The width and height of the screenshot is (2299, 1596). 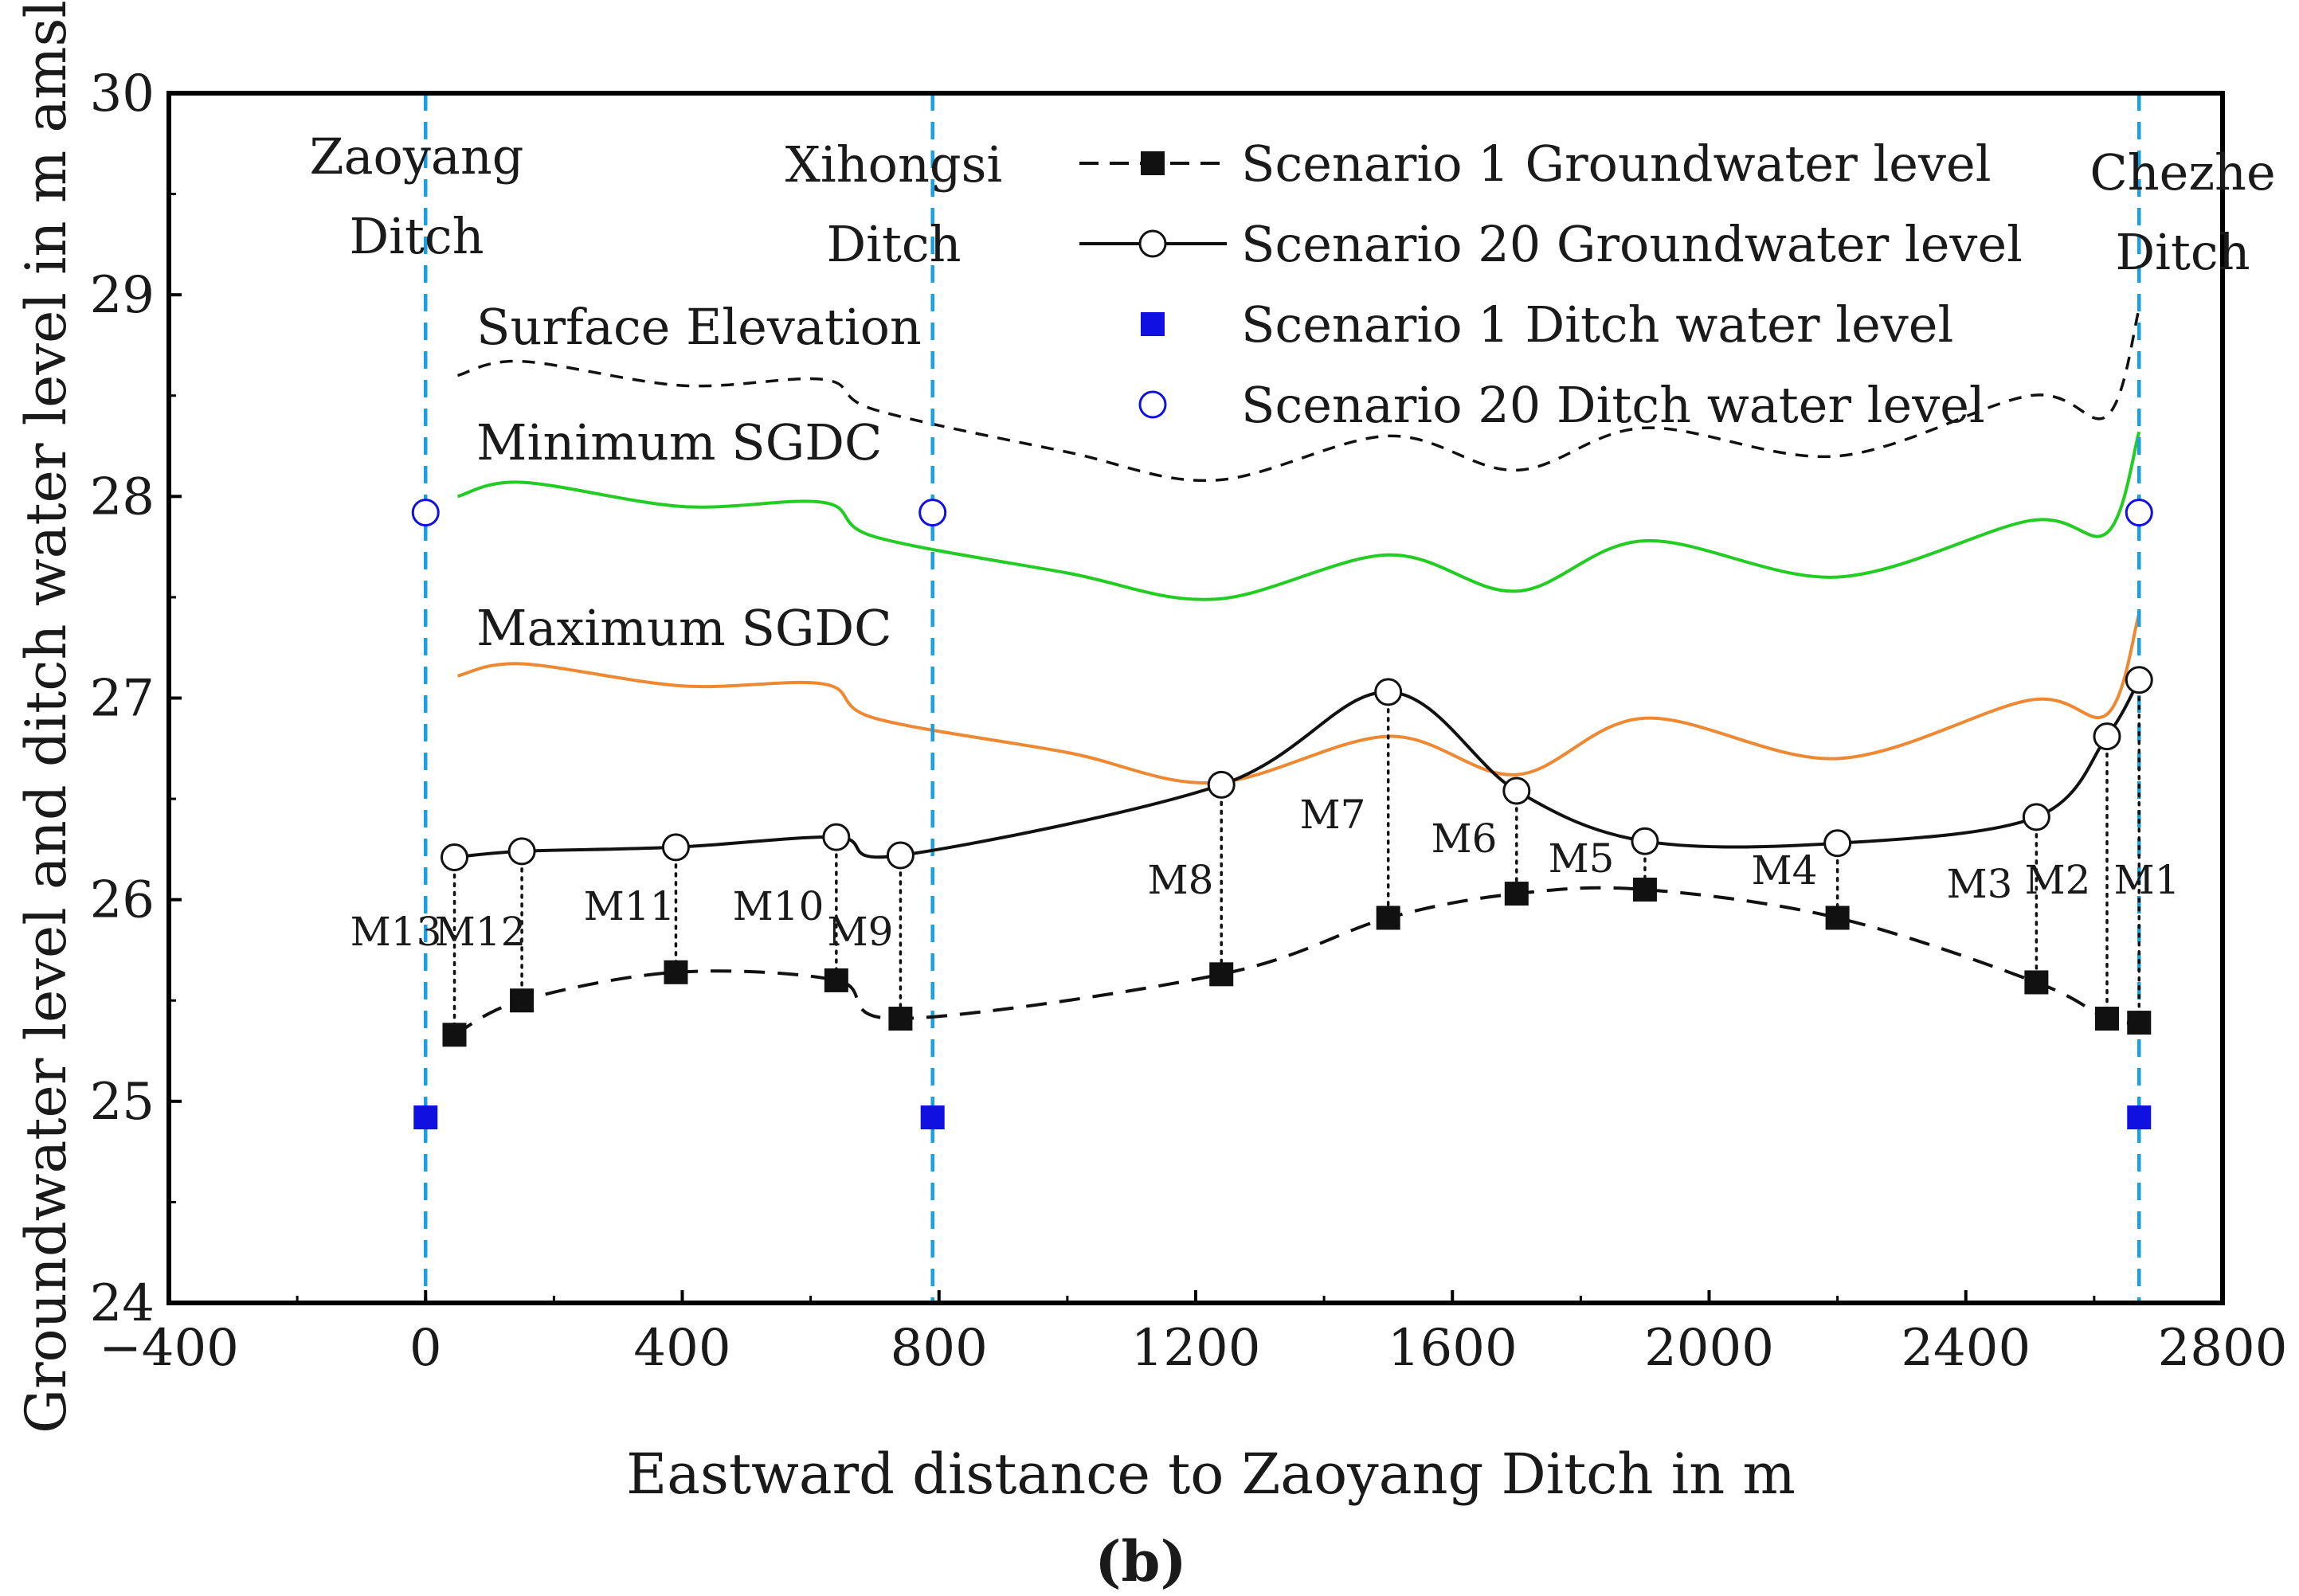 I want to click on legend-entry-label: Scenario 1 Groundwater level, so click(x=1616, y=164).